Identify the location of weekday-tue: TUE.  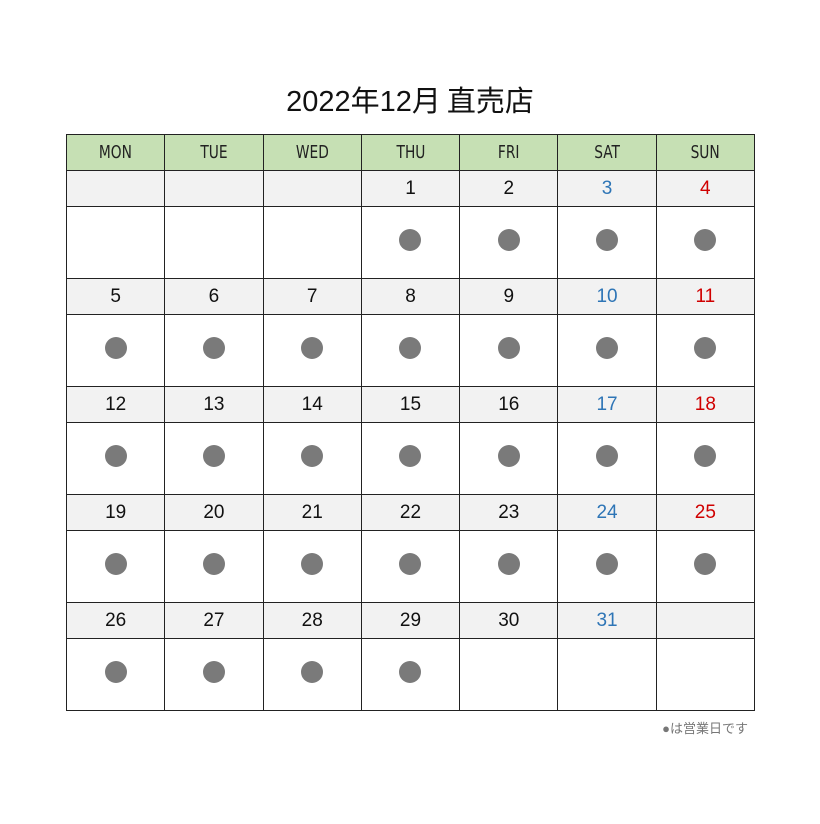
(214, 152).